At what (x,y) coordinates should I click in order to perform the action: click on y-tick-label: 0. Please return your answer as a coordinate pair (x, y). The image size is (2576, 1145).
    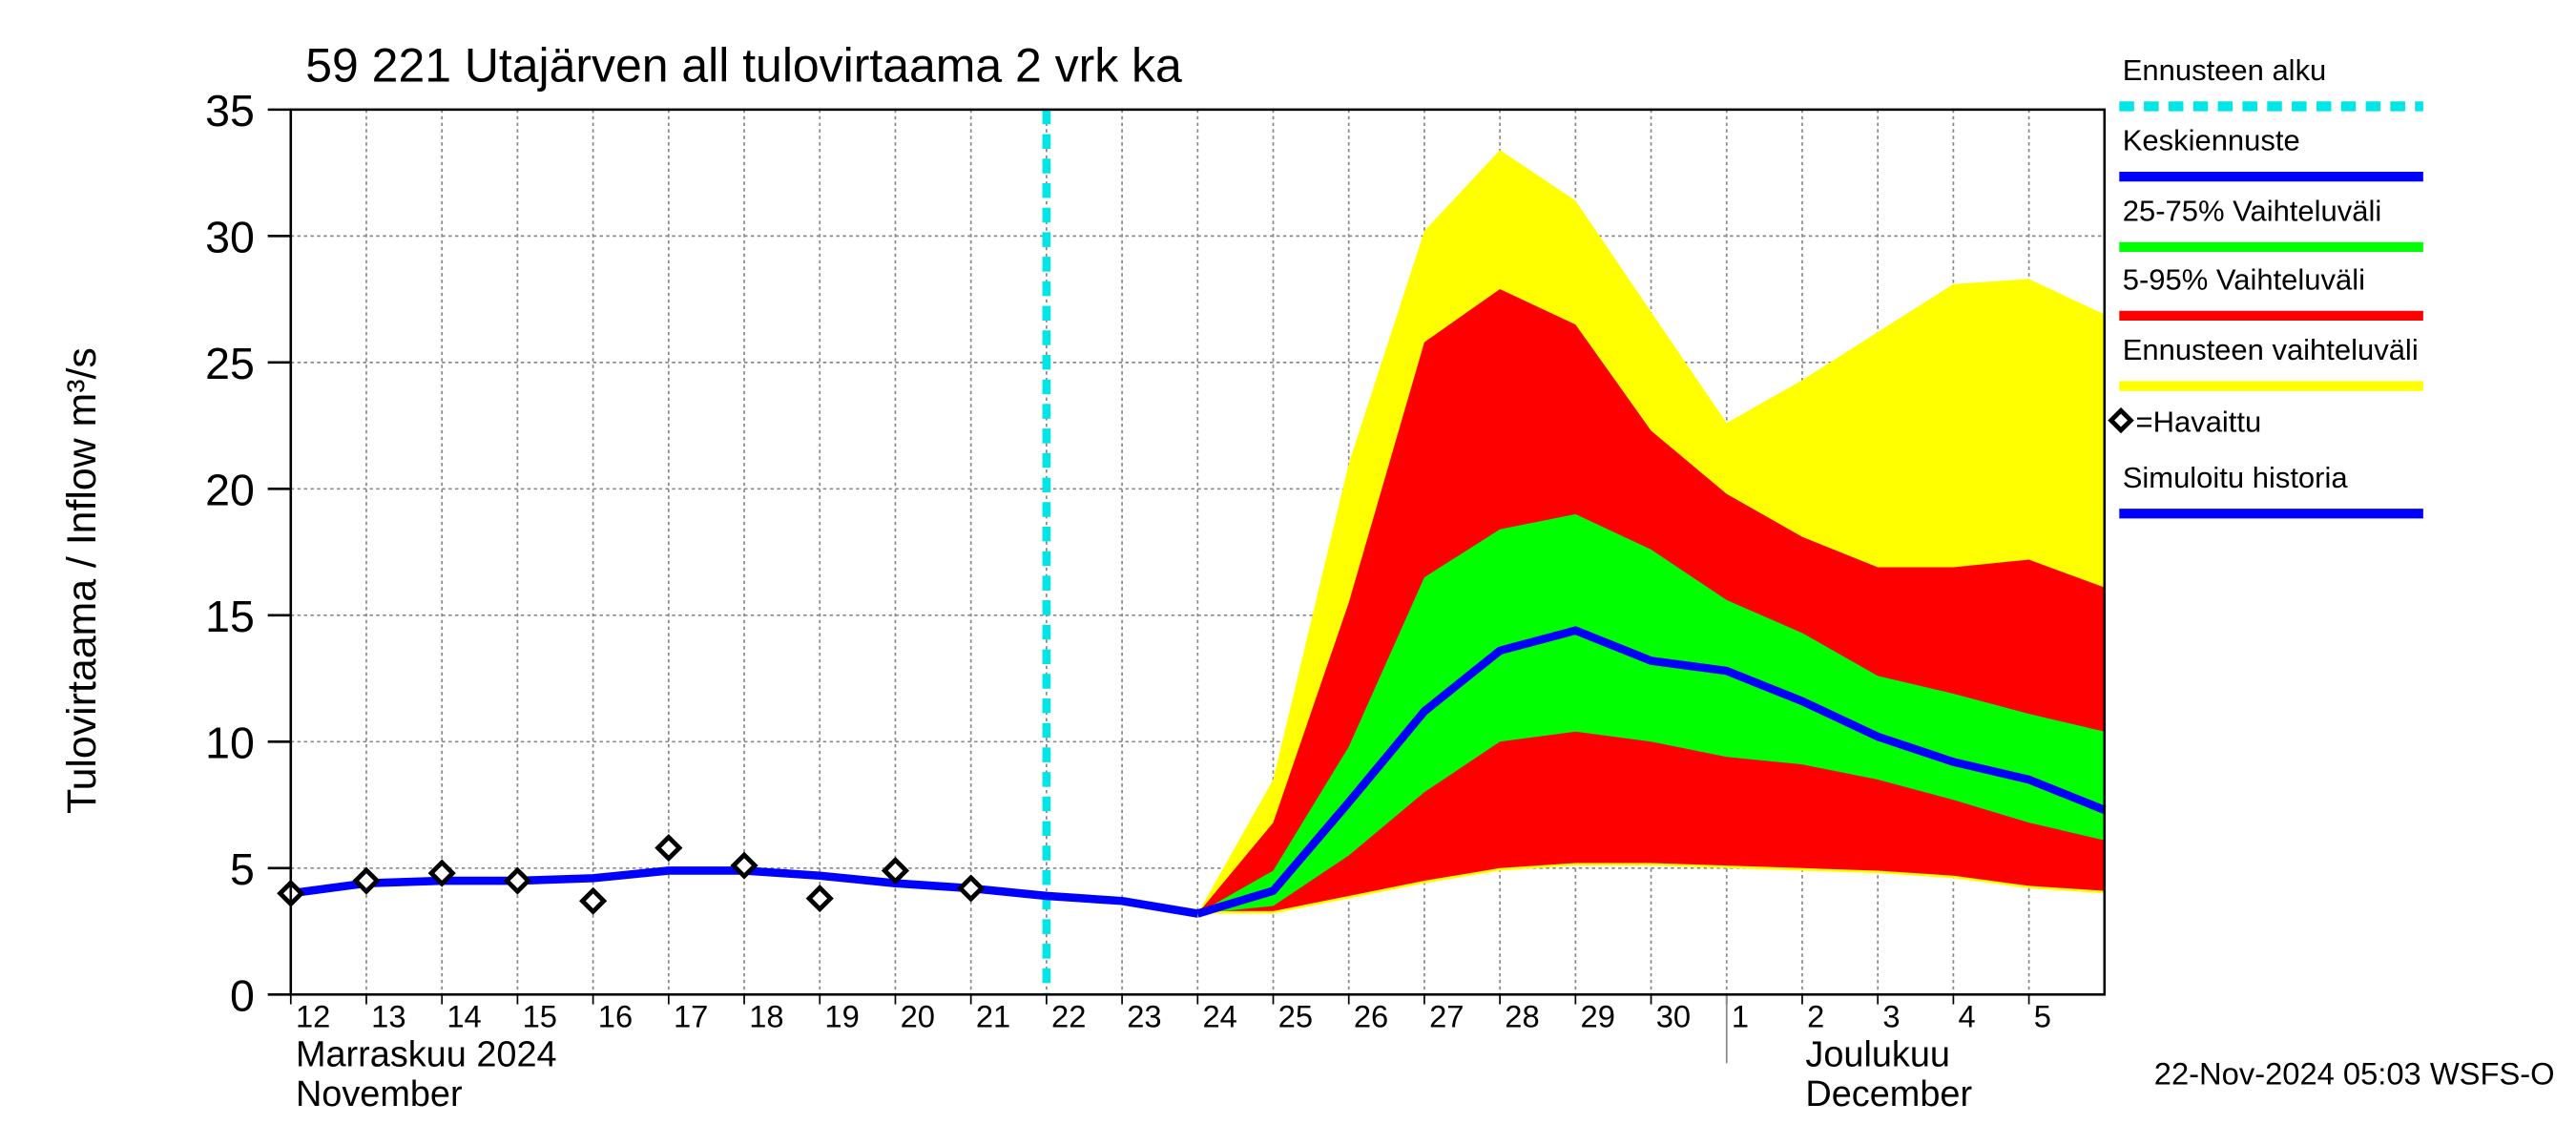
    Looking at the image, I should click on (242, 996).